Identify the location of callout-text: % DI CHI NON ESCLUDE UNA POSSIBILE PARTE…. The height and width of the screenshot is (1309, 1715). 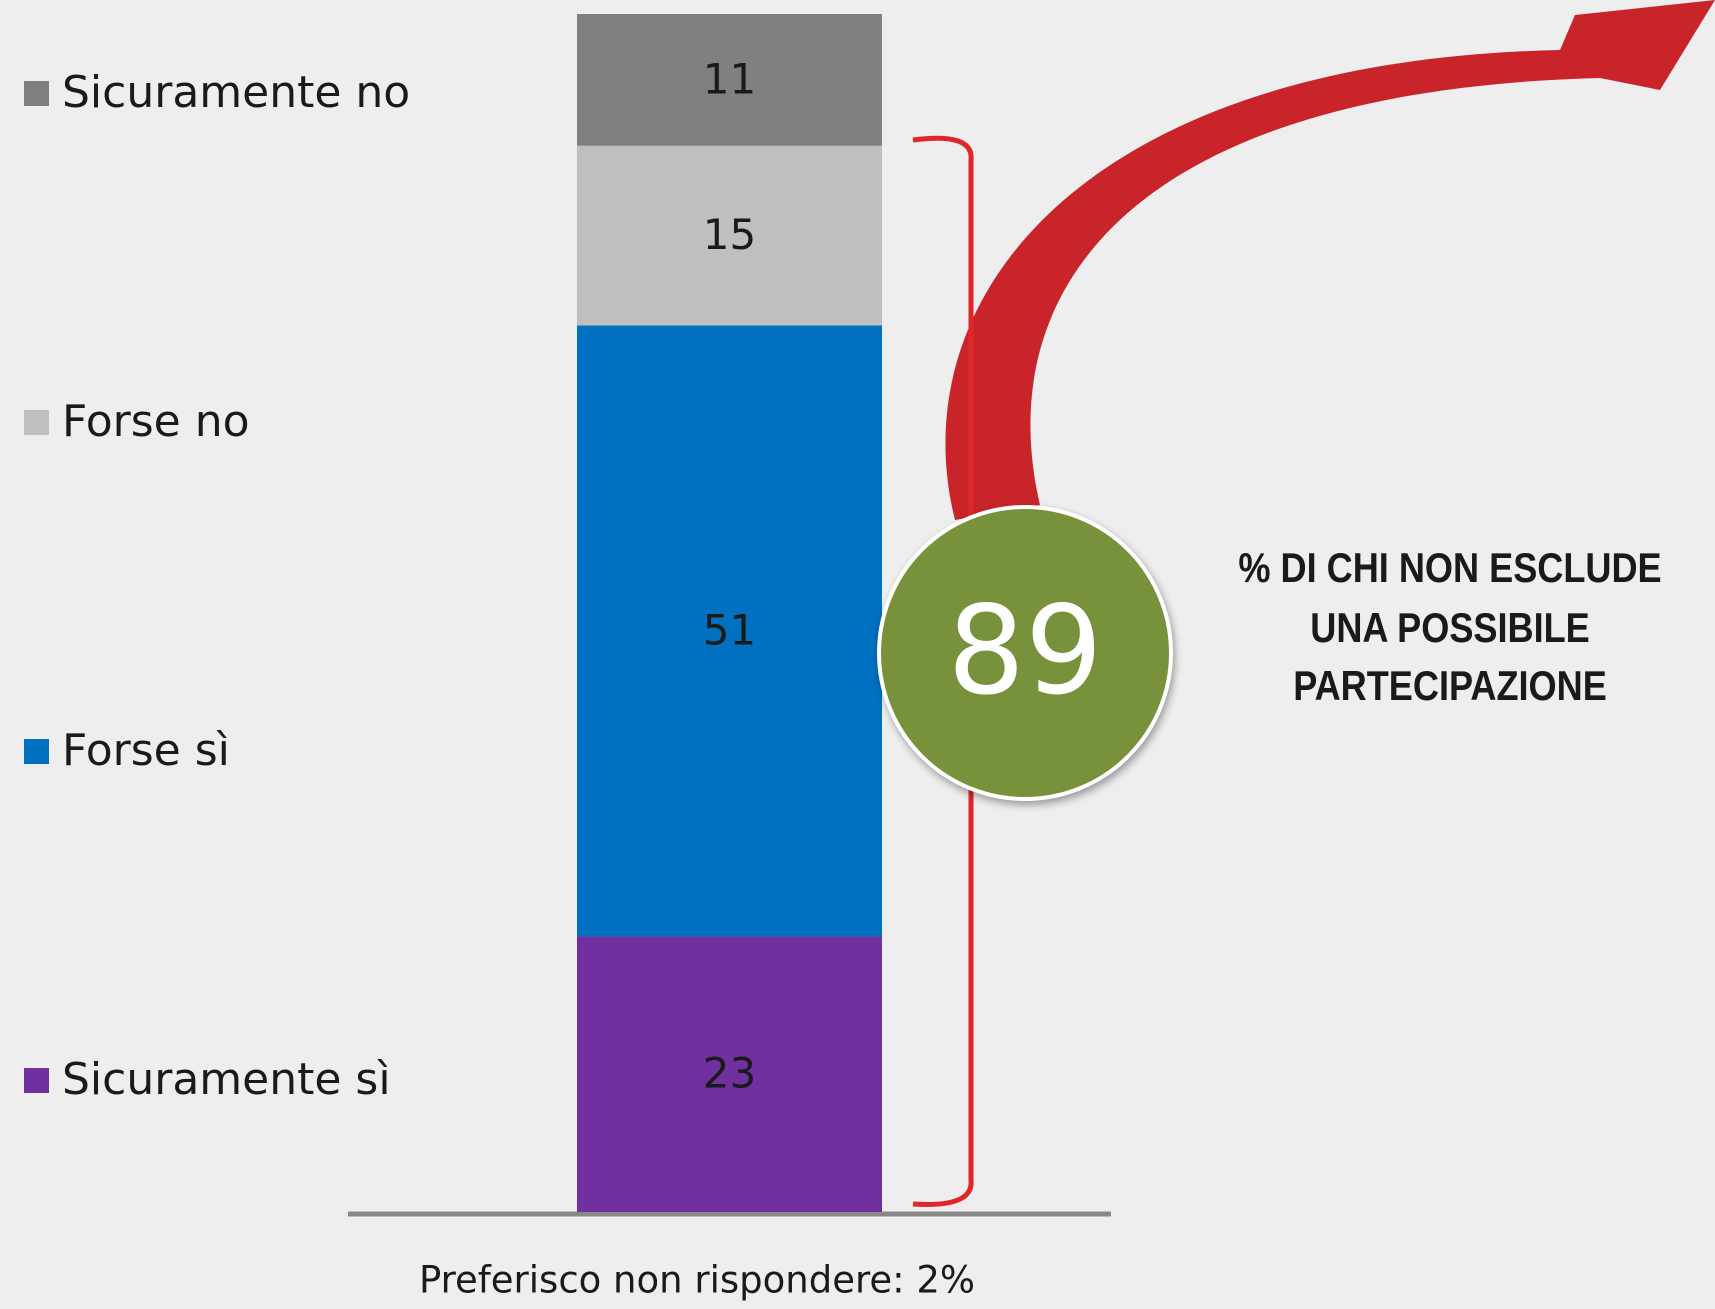
(1449, 628).